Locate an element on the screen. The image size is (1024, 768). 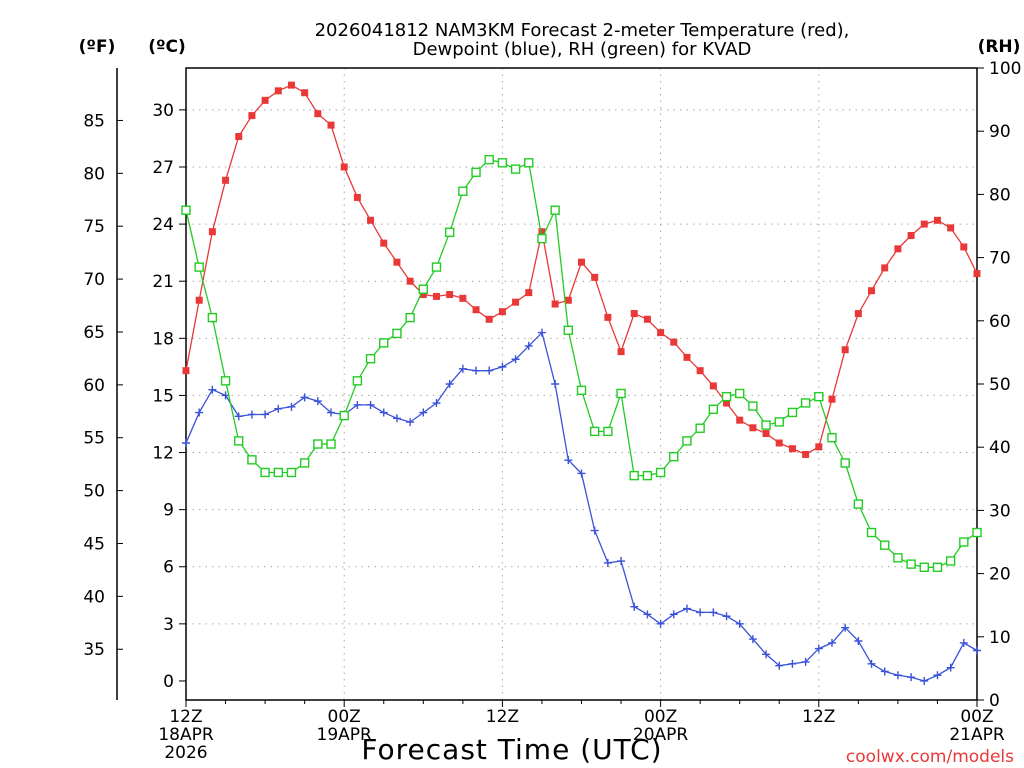
x-tick-label: 00Z is located at coordinates (344, 717).